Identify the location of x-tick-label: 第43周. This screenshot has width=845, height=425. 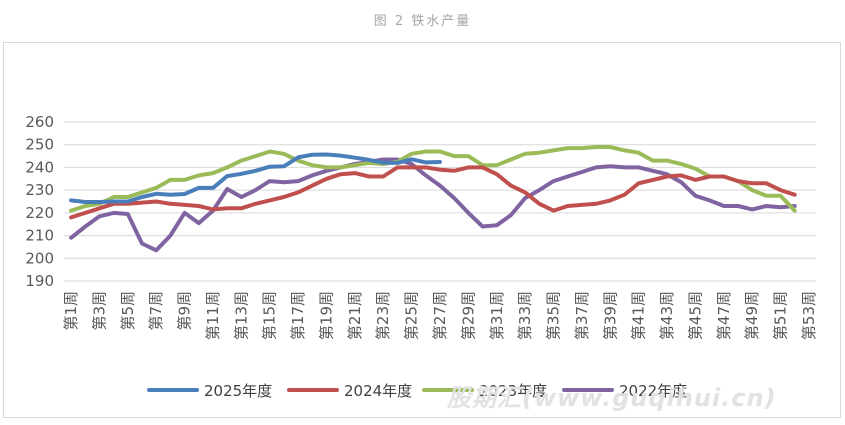
(667, 315).